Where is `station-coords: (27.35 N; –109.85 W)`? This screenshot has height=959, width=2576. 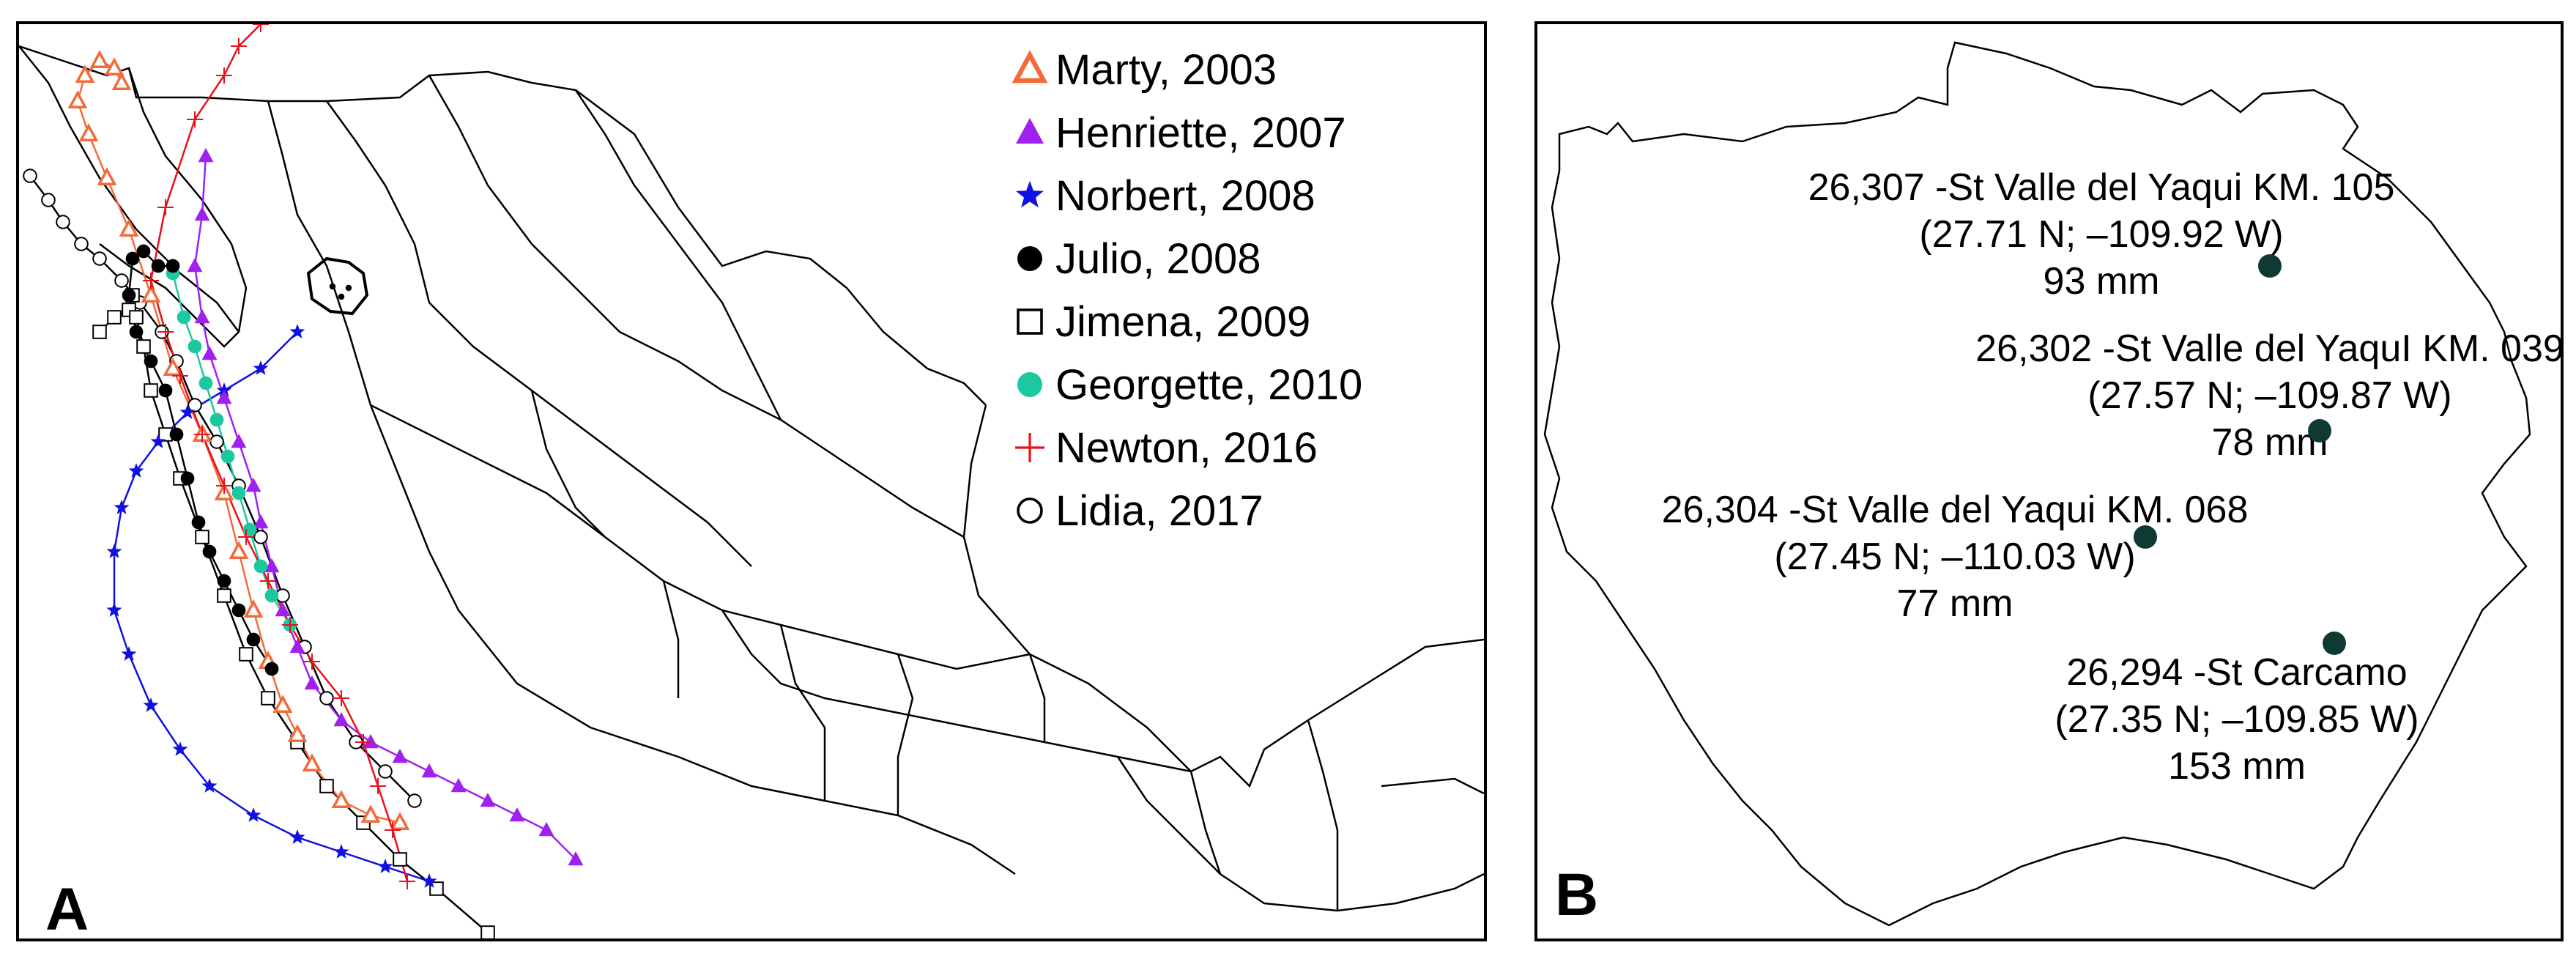
station-coords: (27.35 N; –109.85 W) is located at coordinates (2237, 719).